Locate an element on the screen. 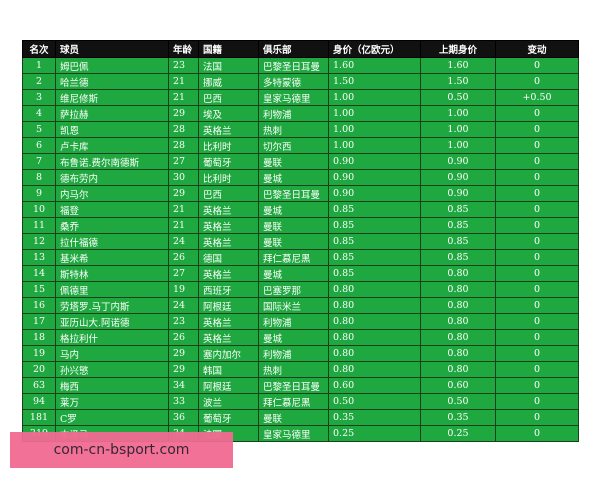  table-cell: 11 is located at coordinates (39, 225).